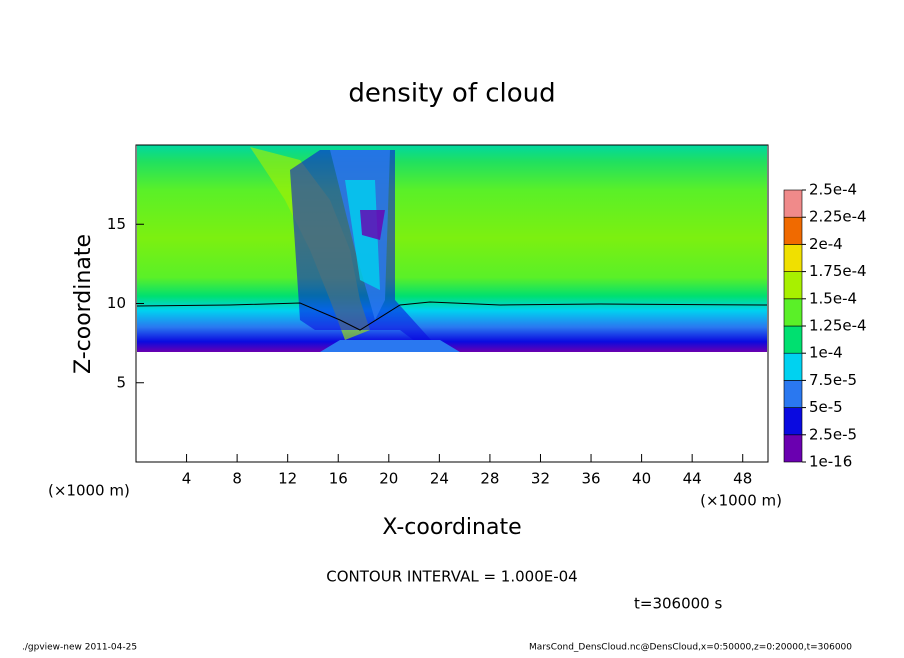 The image size is (904, 658). Describe the element at coordinates (451, 94) in the screenshot. I see `chart-title: density of cloud` at that location.